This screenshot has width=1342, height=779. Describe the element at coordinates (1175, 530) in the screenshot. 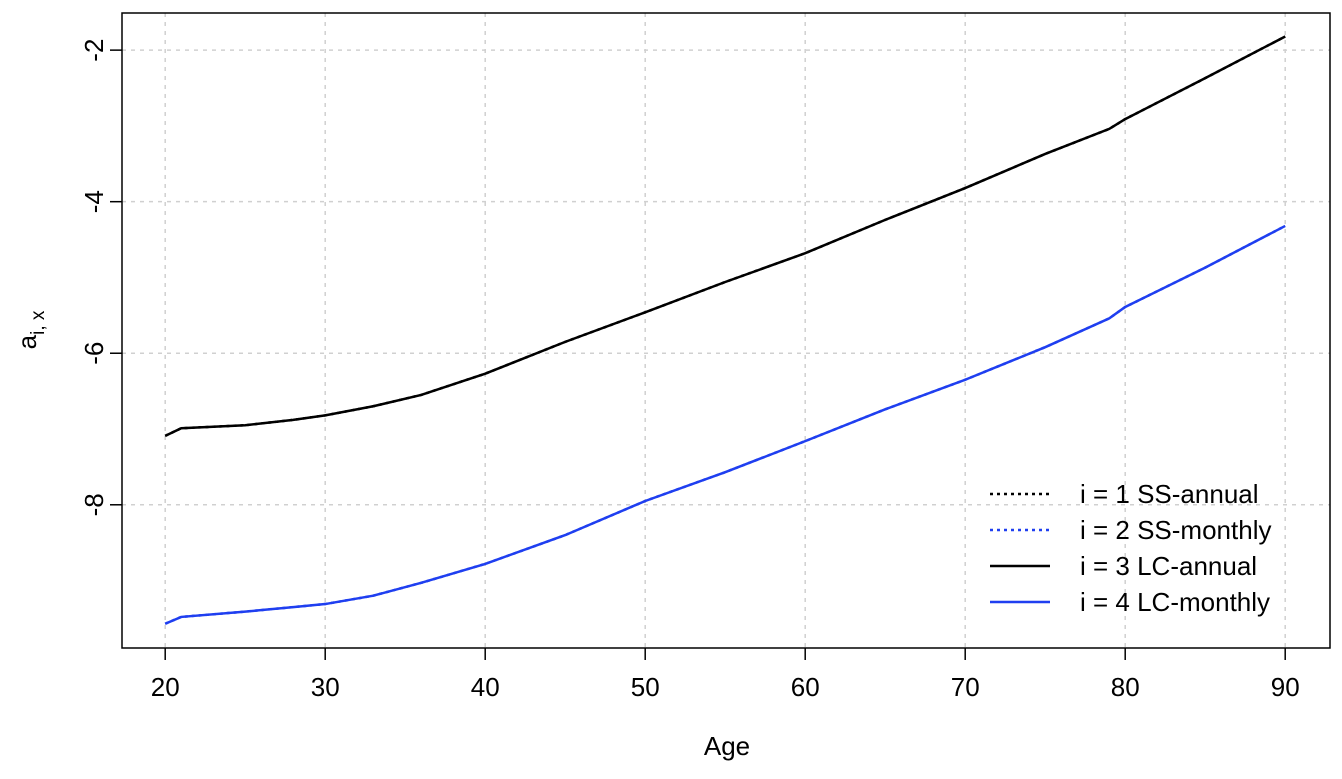

I see `legend-label: i = 2 SS-monthly` at that location.